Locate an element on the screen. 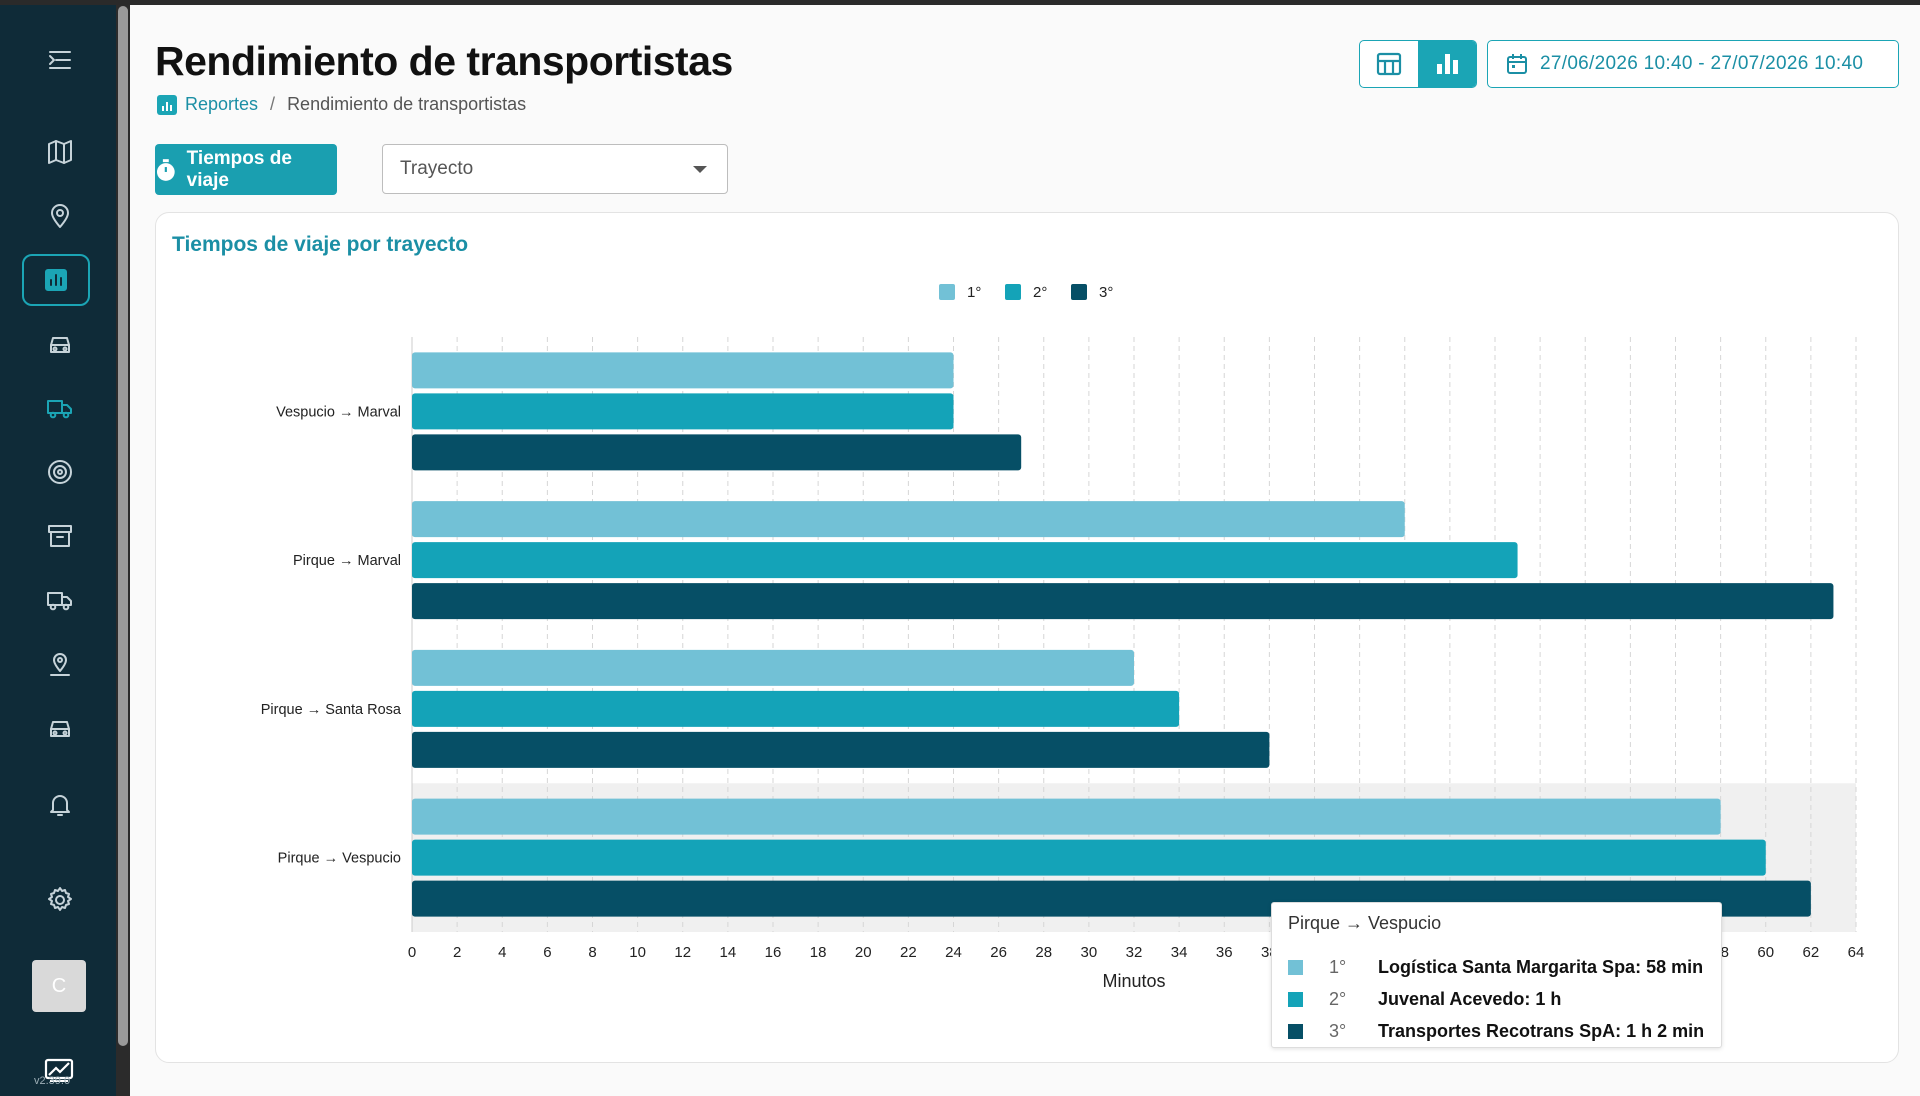 The image size is (1920, 1096). travel-times-button: Tiempos de viaje is located at coordinates (246, 169).